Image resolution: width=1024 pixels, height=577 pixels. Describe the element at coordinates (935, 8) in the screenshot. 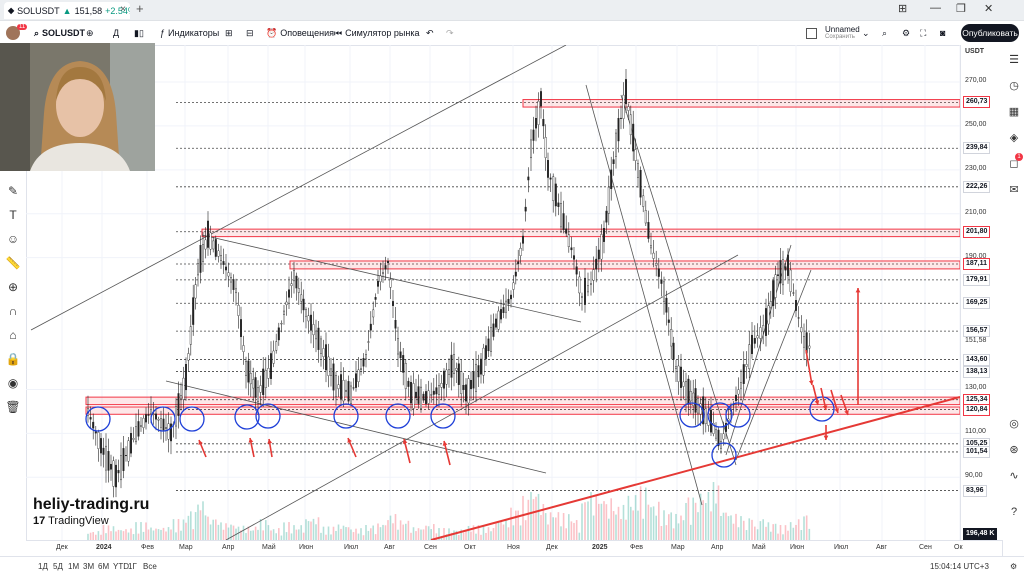

I see `minimize-icon: —` at that location.